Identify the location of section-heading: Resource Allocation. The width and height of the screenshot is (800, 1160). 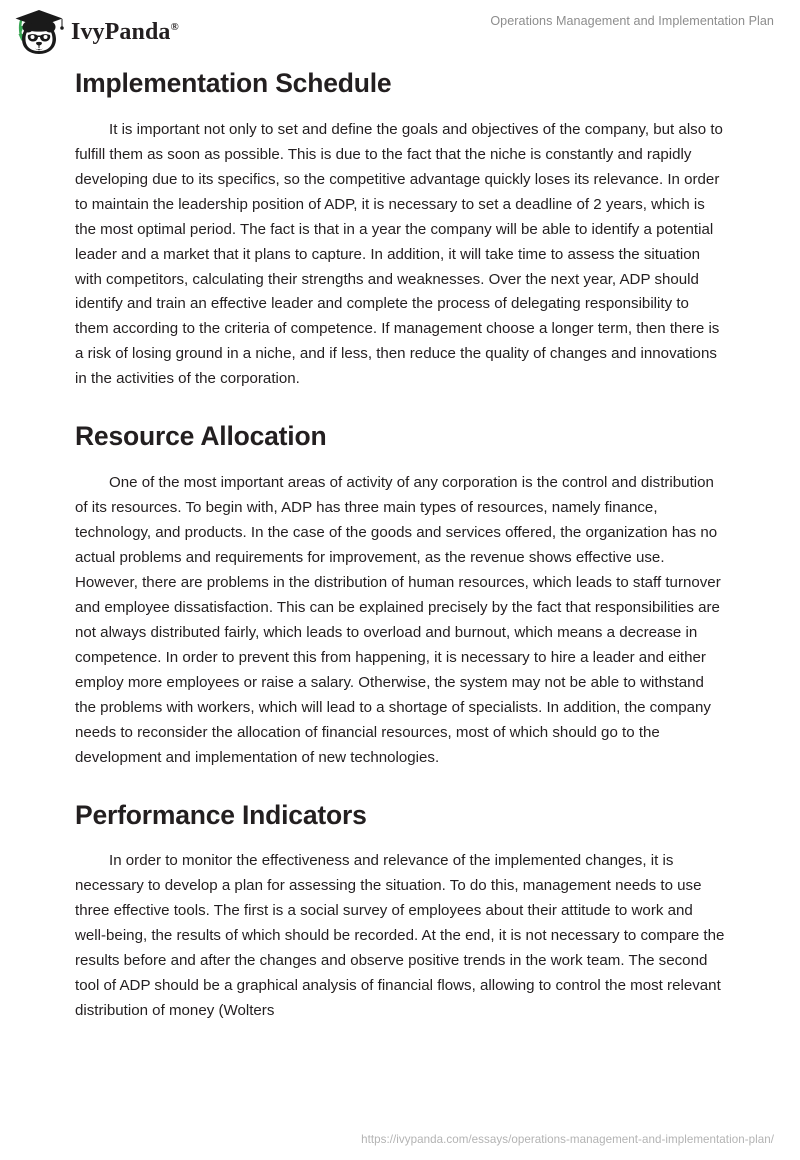
(201, 436).